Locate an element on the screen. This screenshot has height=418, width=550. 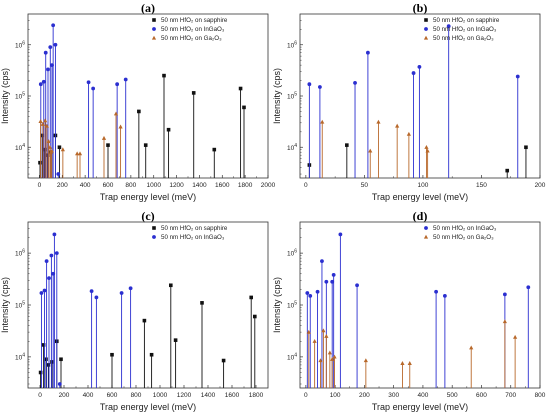
x-tick-label: 1000 is located at coordinates (153, 185).